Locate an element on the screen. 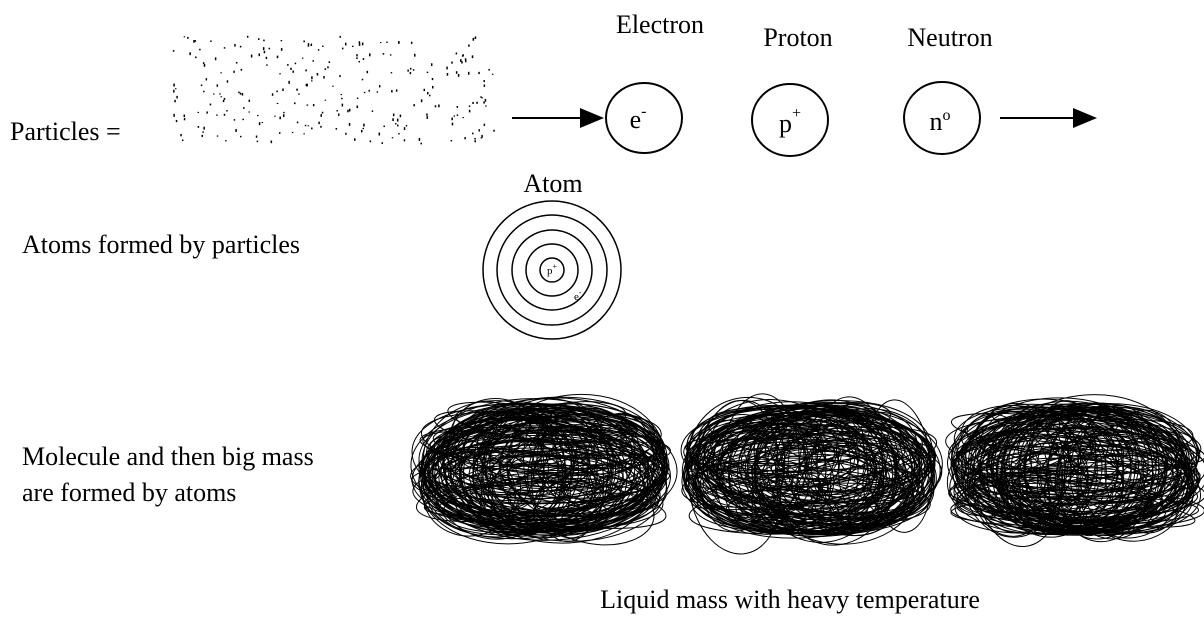 The height and width of the screenshot is (617, 1204). proton-circle is located at coordinates (790, 120).